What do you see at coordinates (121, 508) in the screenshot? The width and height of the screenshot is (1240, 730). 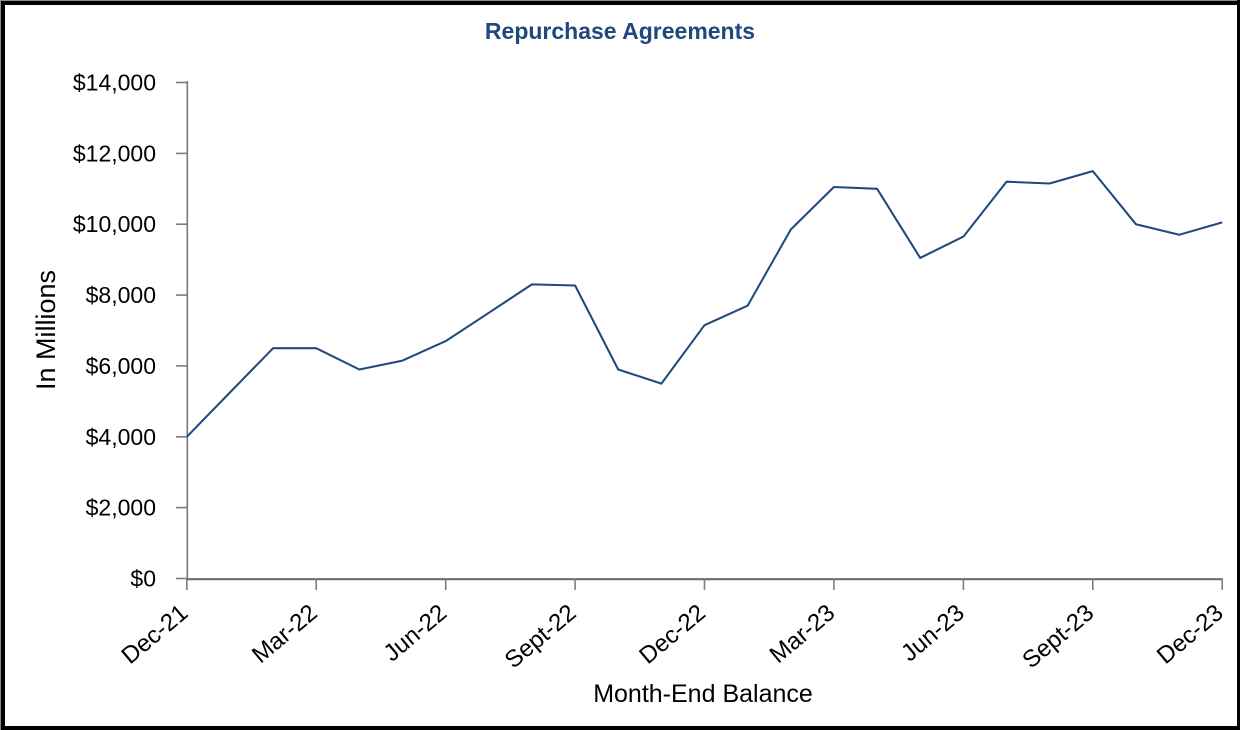 I see `svg-text: $2,000` at bounding box center [121, 508].